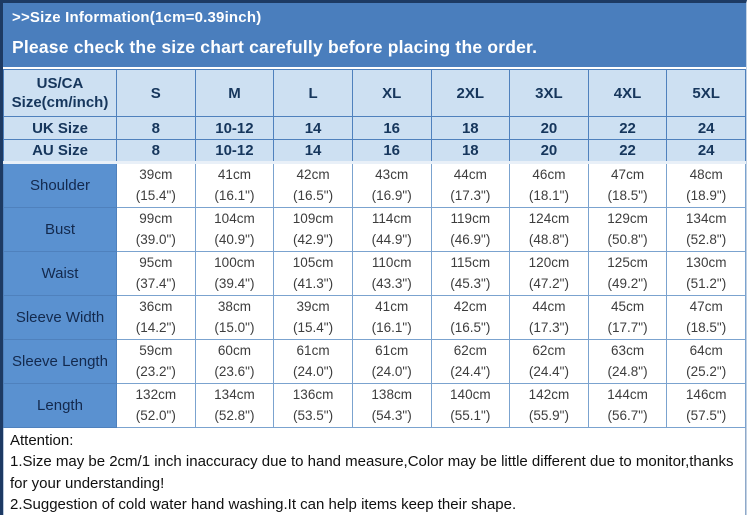 This screenshot has height=515, width=747. Describe the element at coordinates (470, 229) in the screenshot. I see `measurement-value-cell: 119cm (46.9")` at that location.